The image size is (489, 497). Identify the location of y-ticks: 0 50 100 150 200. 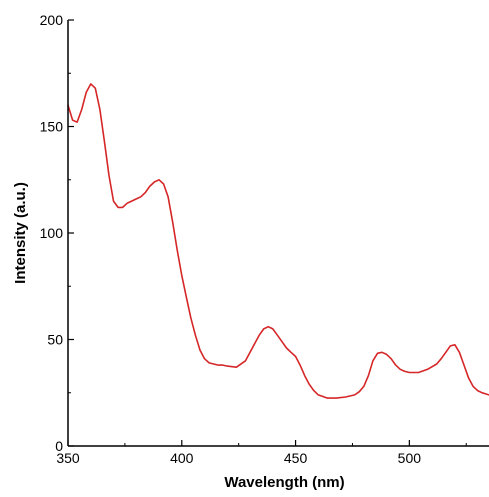
(57, 233).